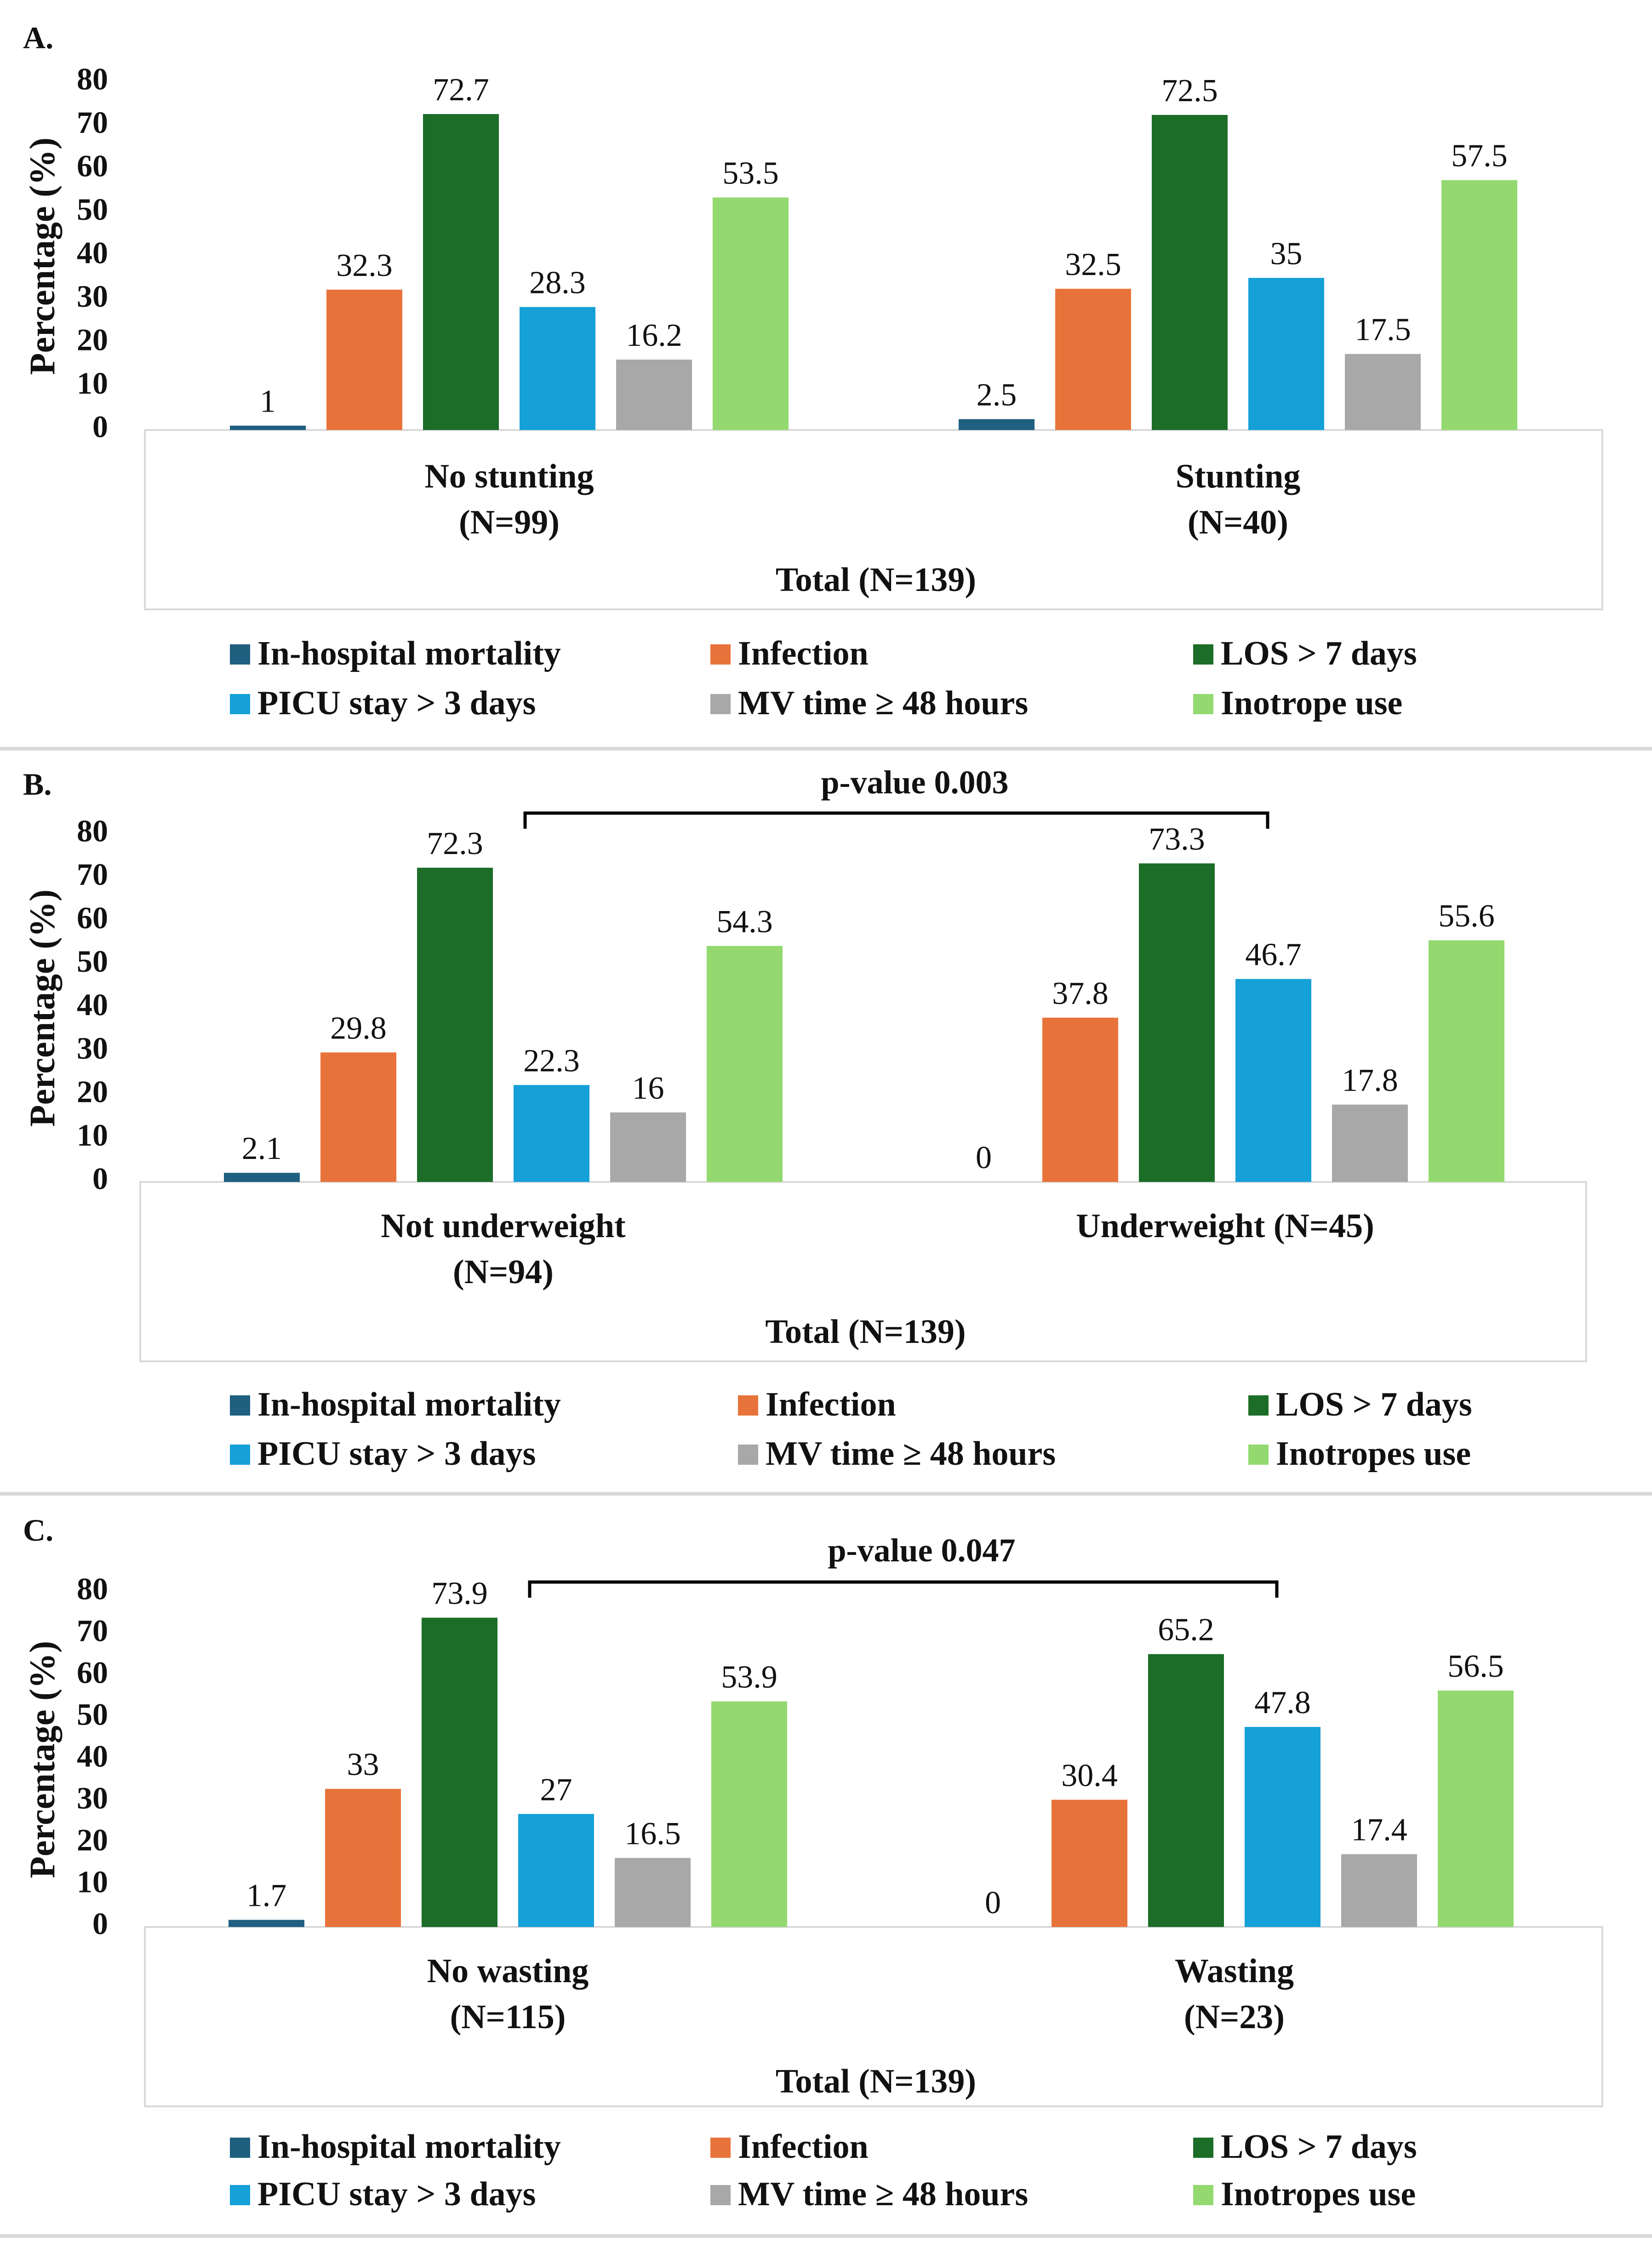  Describe the element at coordinates (508, 1971) in the screenshot. I see `category-label: No wasting` at that location.